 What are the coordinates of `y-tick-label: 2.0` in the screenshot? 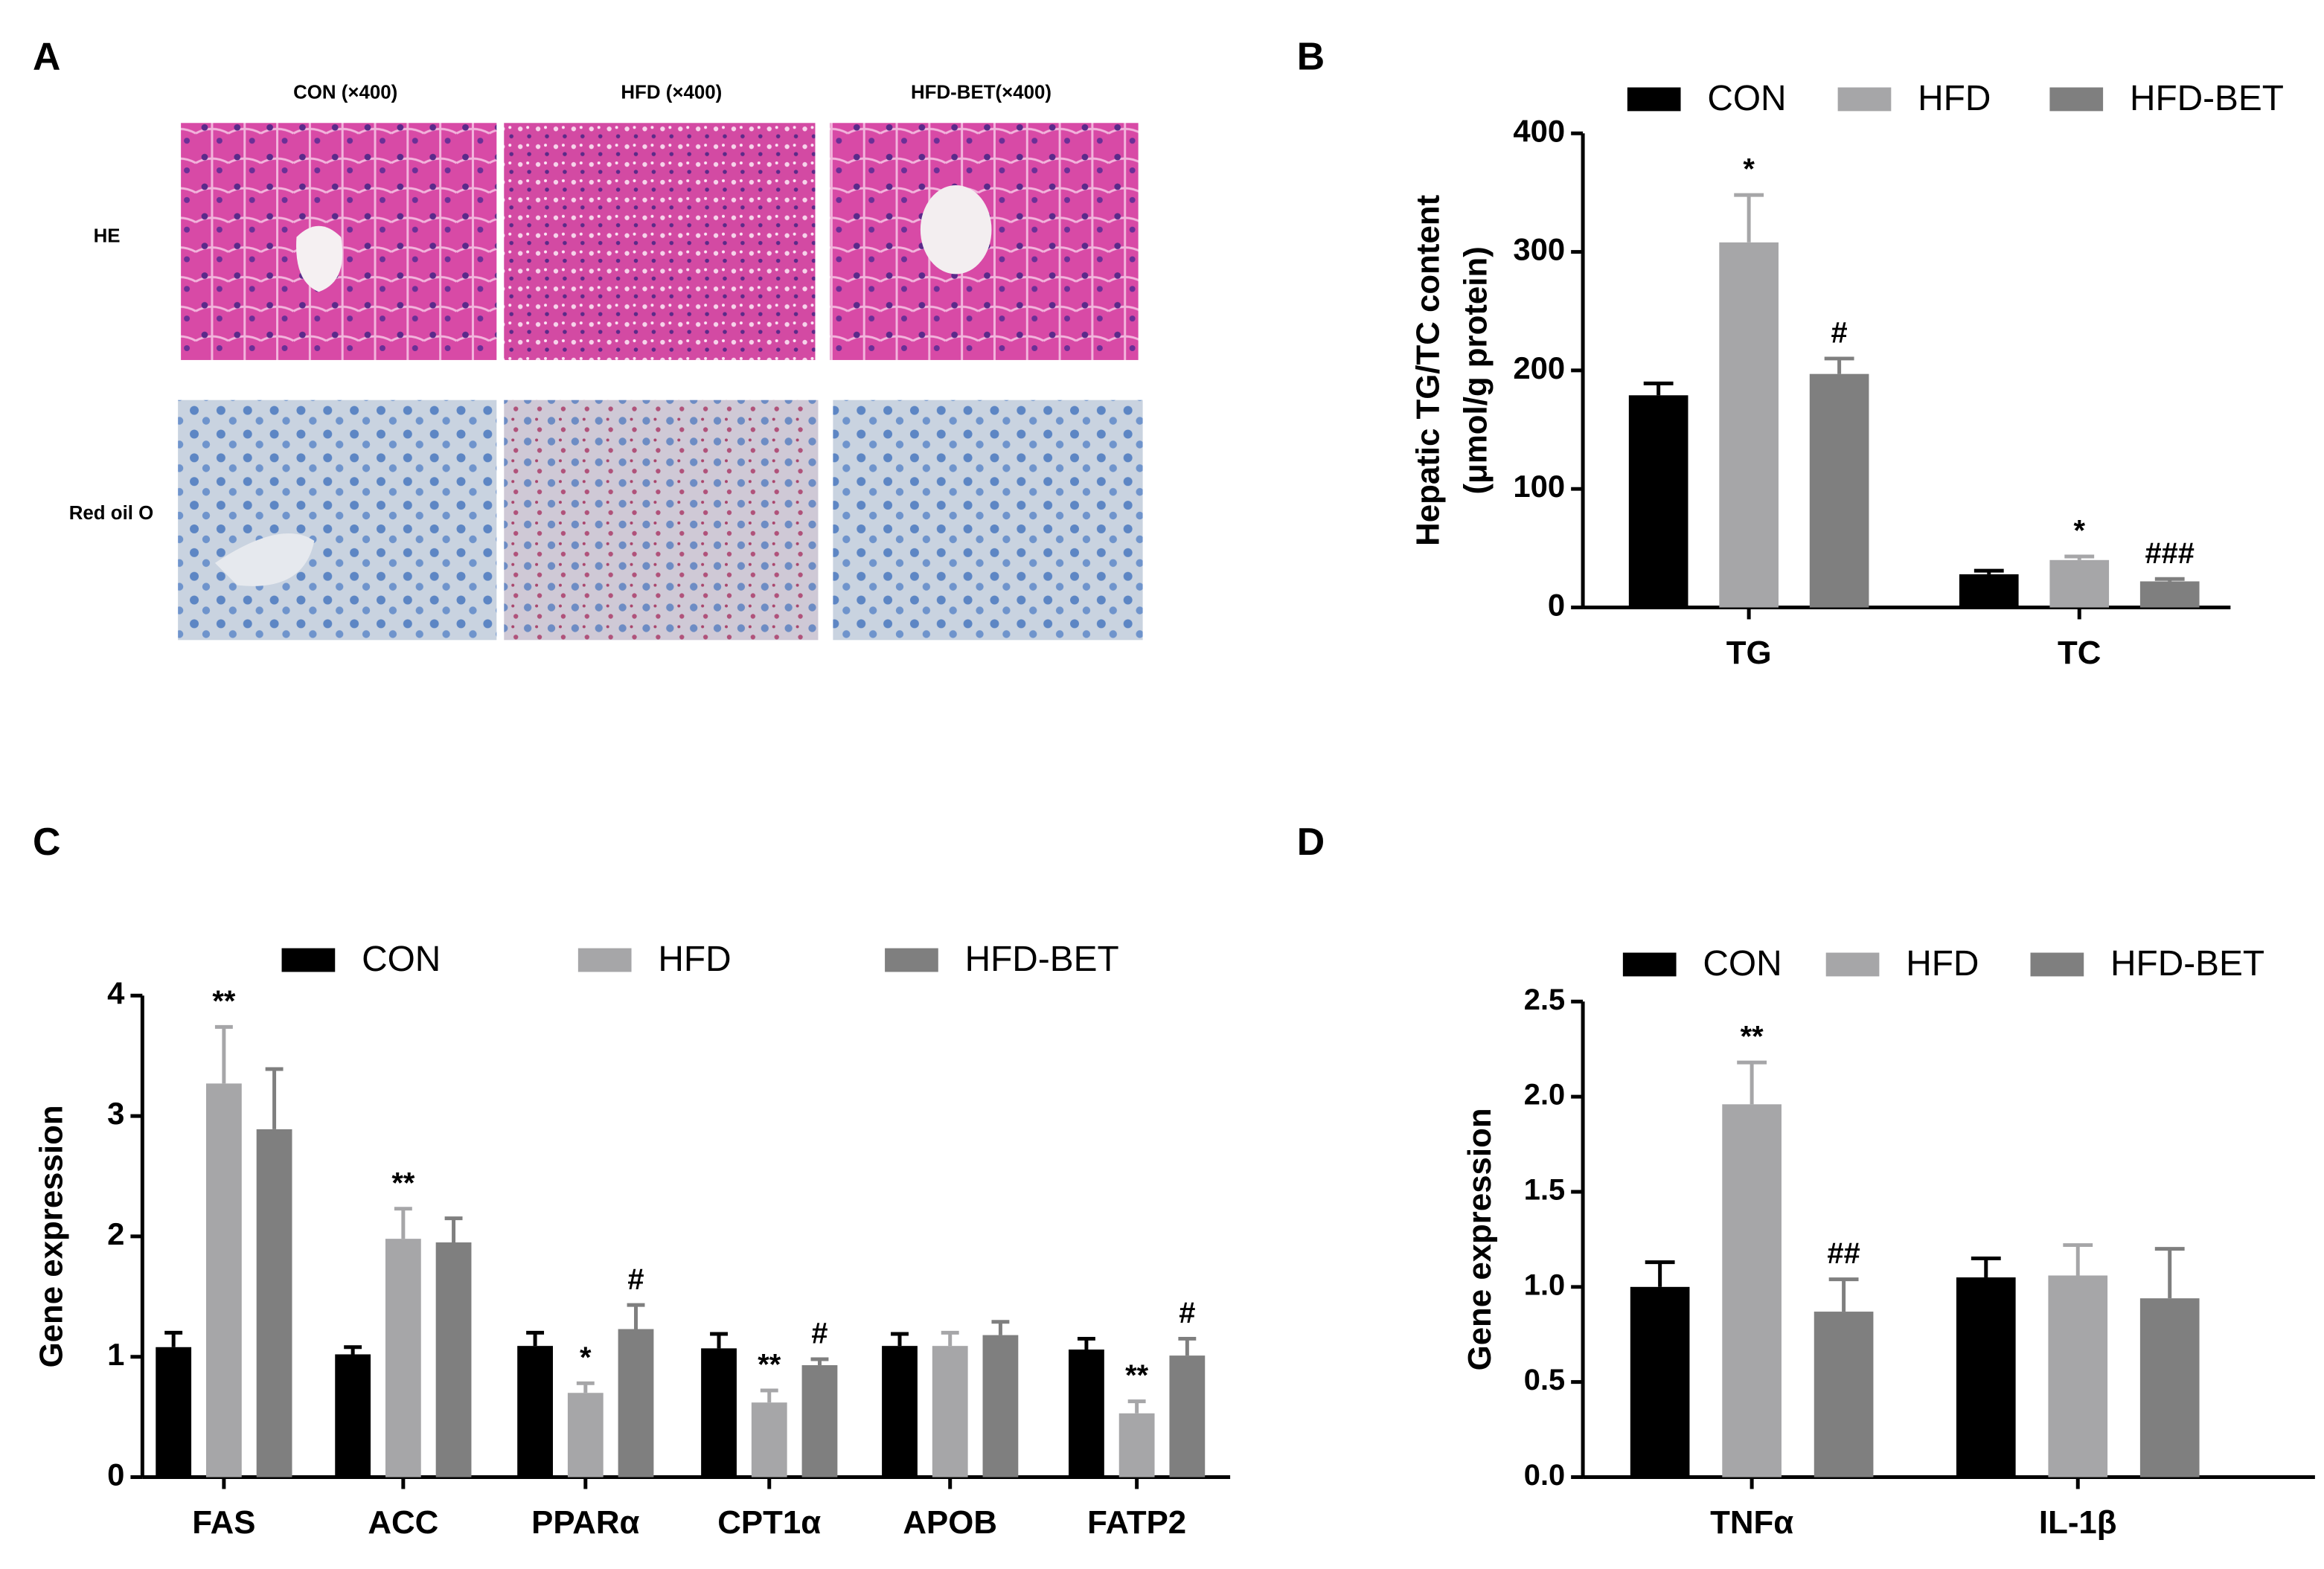 It's located at (1544, 1095).